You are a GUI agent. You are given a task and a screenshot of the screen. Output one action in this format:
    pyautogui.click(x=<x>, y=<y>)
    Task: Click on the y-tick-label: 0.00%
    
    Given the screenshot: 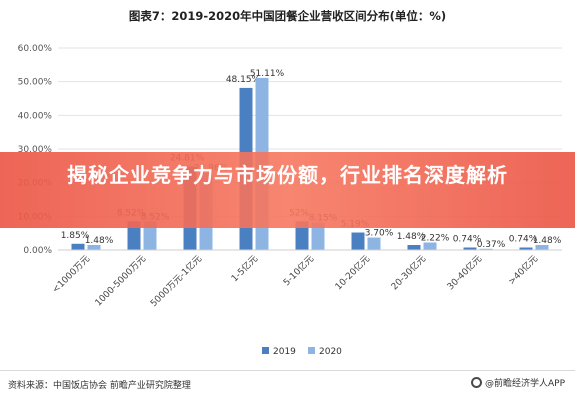 What is the action you would take?
    pyautogui.click(x=37, y=251)
    